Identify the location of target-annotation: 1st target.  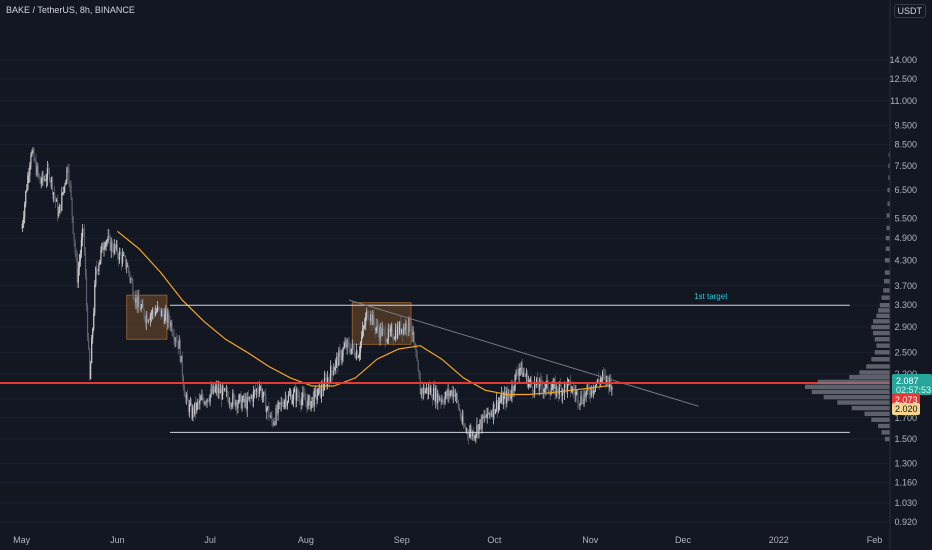
(711, 296).